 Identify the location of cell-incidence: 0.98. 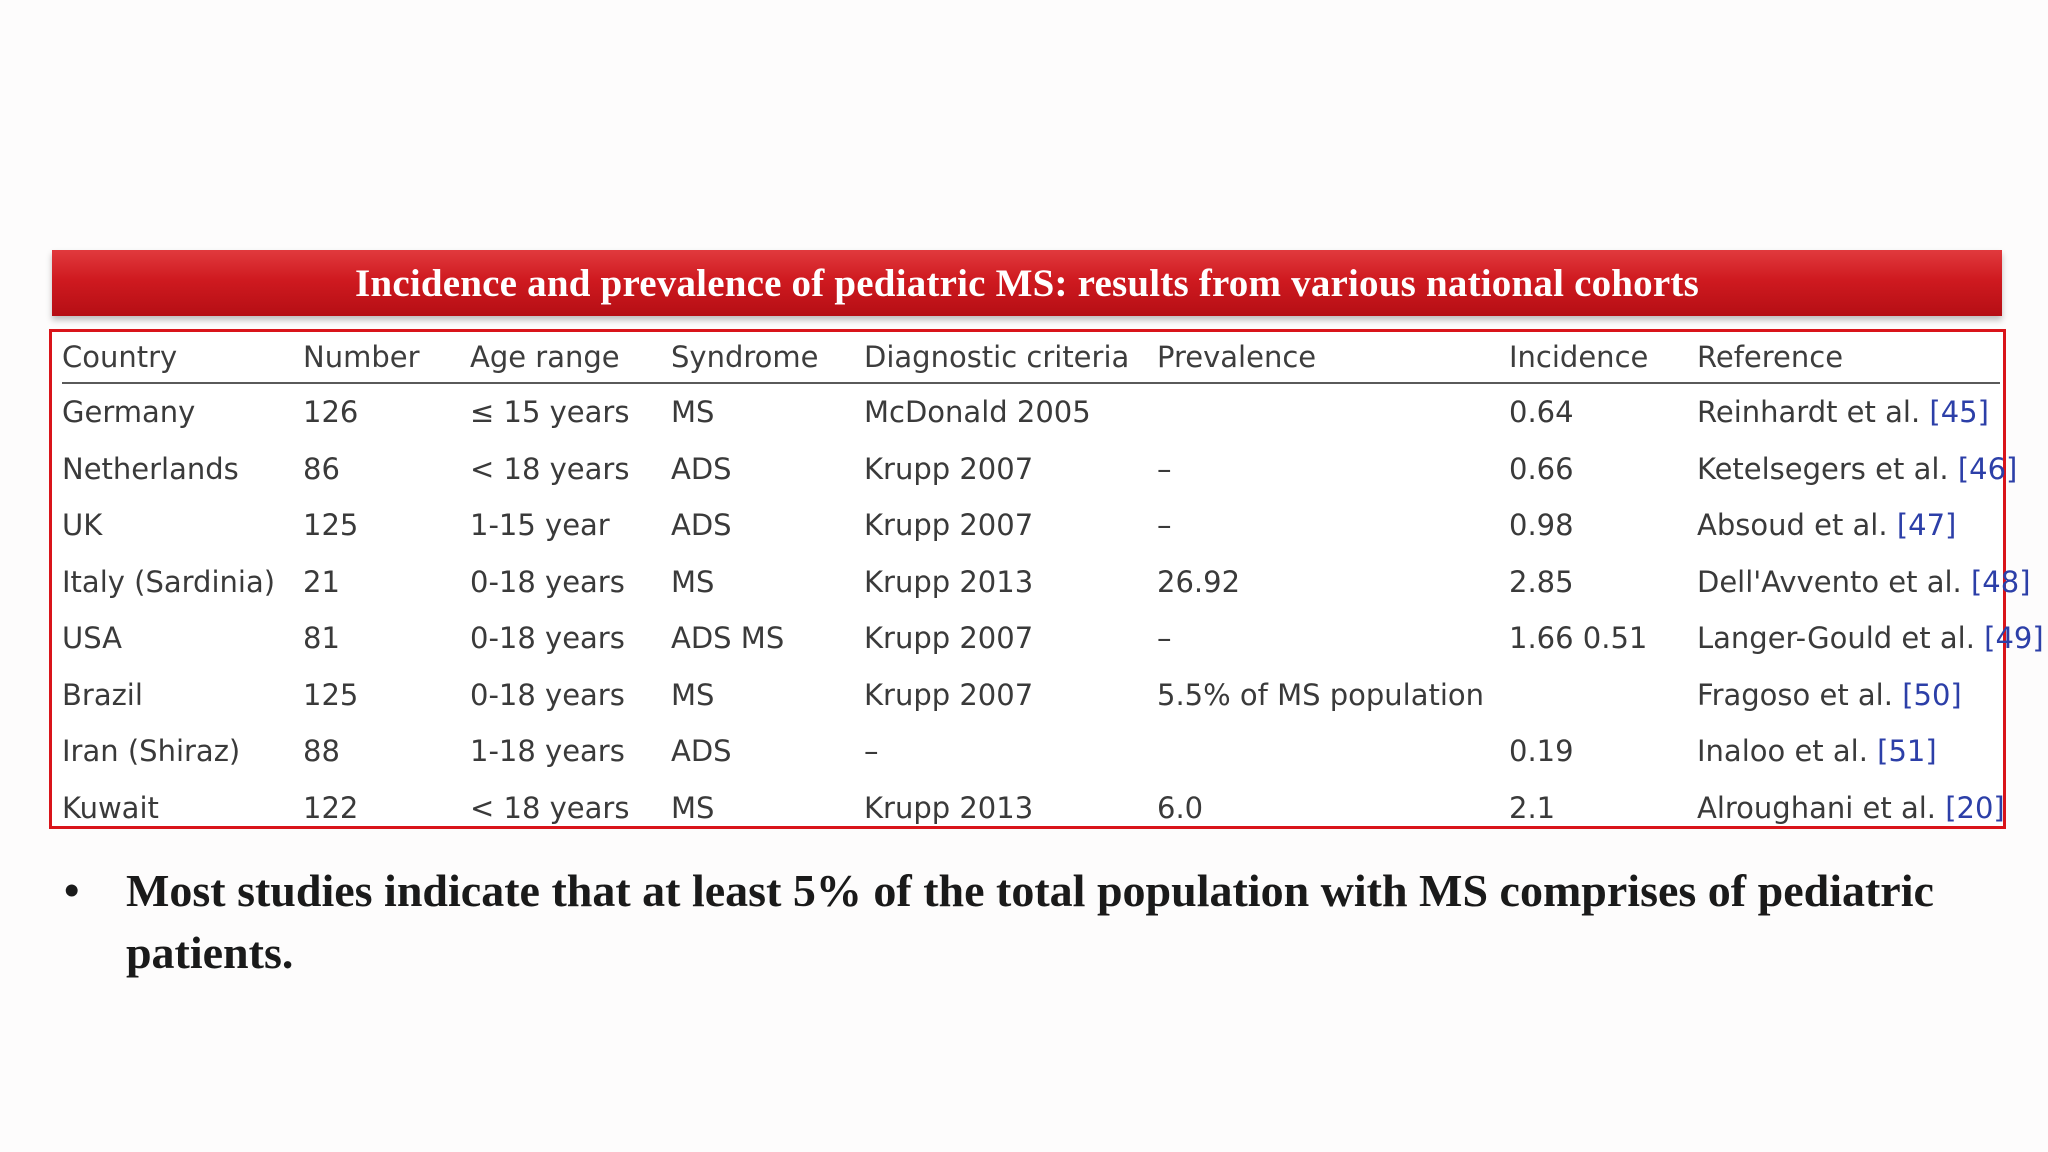
(1541, 525).